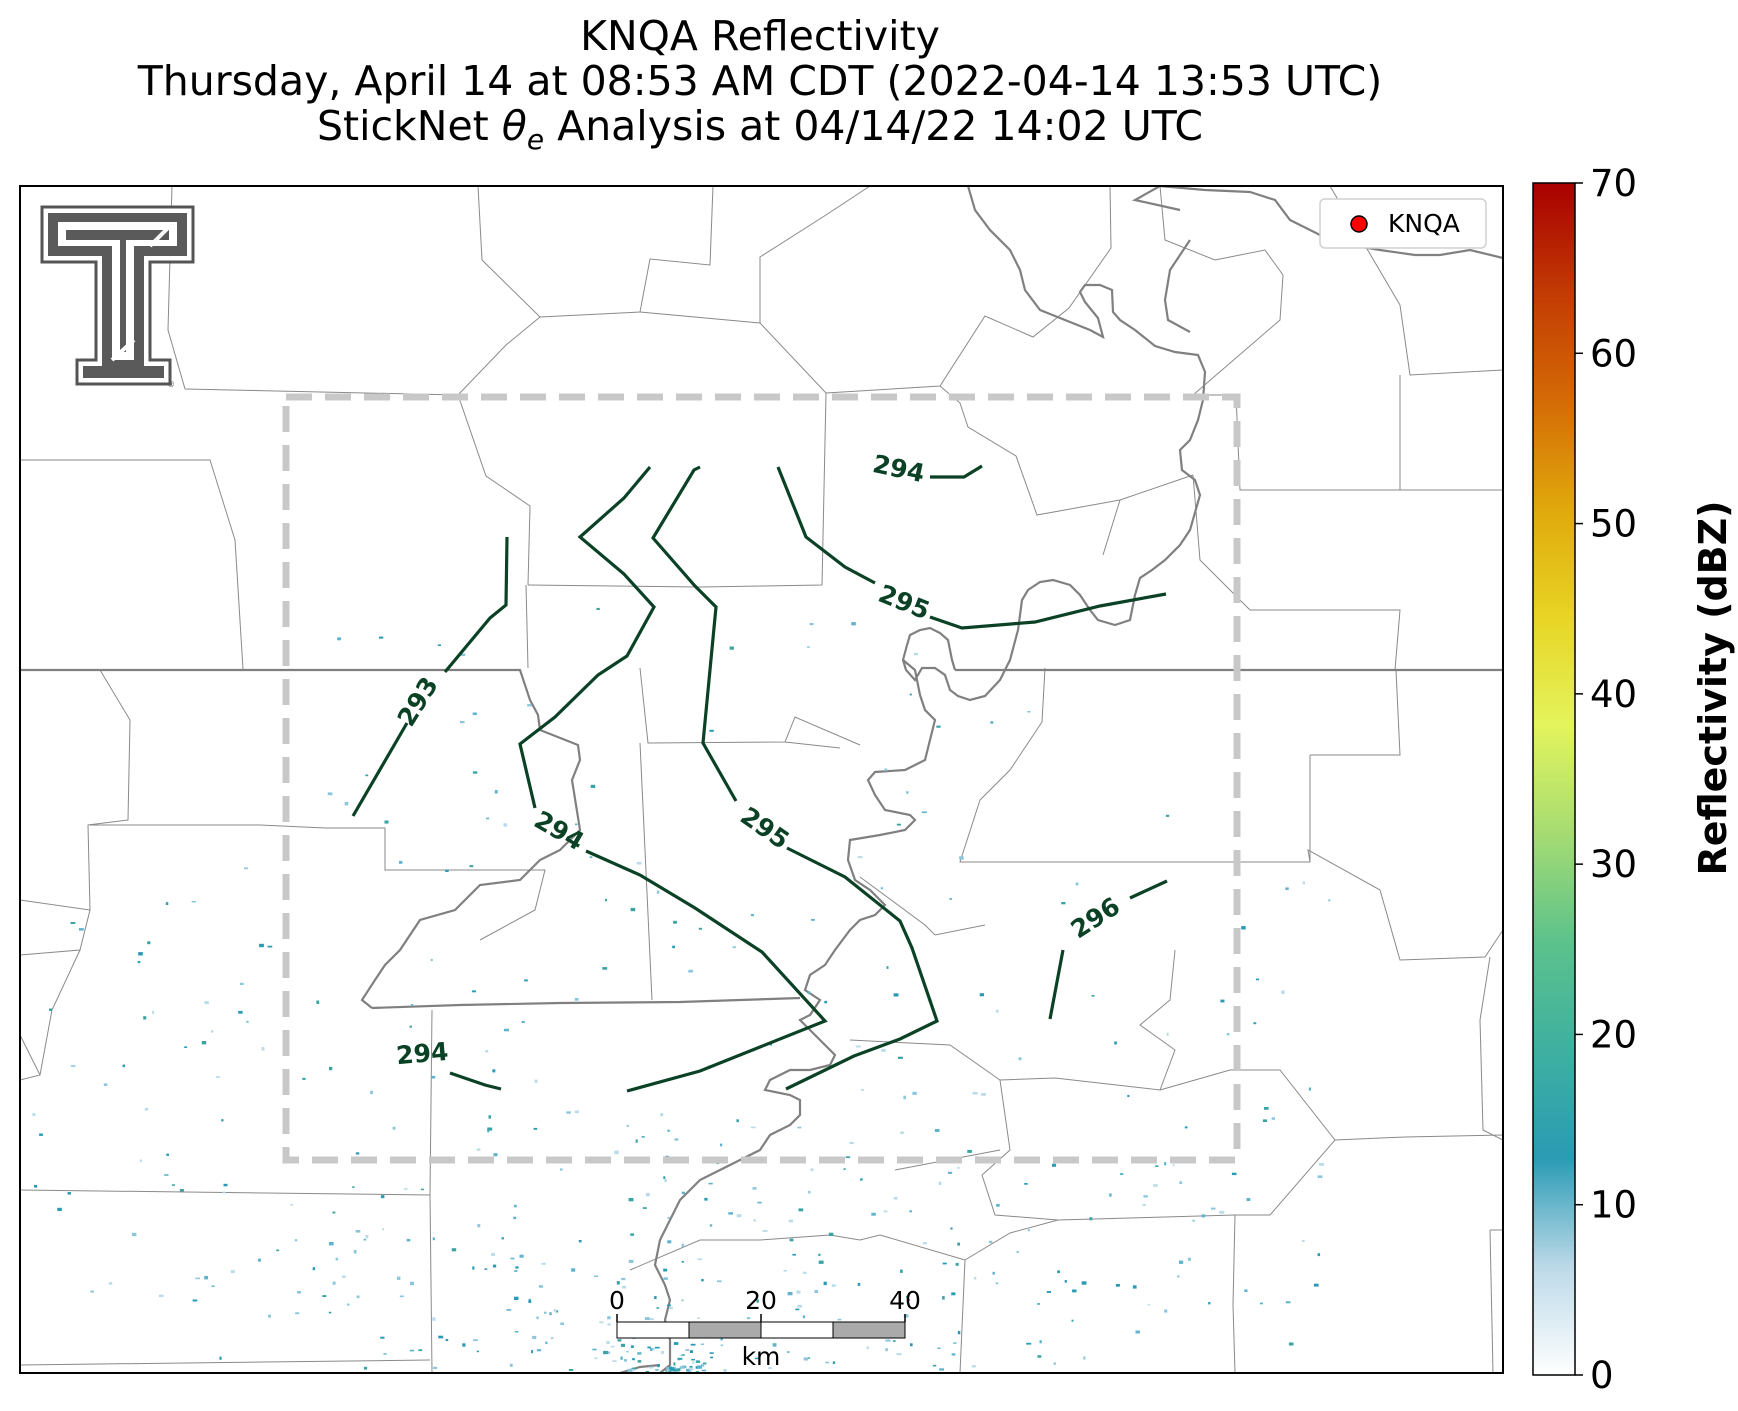  I want to click on colorbar-tick-label: 70, so click(1613, 183).